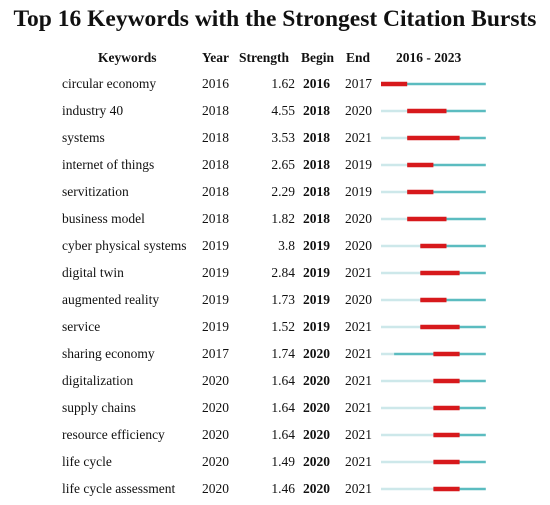 Image resolution: width=550 pixels, height=505 pixels. Describe the element at coordinates (283, 299) in the screenshot. I see `row-strength: 1.73` at that location.